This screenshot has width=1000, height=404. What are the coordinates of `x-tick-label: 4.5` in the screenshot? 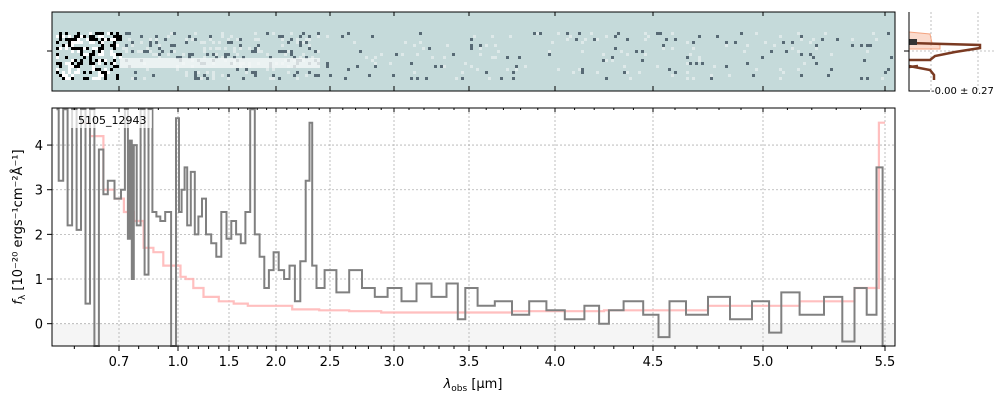 It's located at (653, 362).